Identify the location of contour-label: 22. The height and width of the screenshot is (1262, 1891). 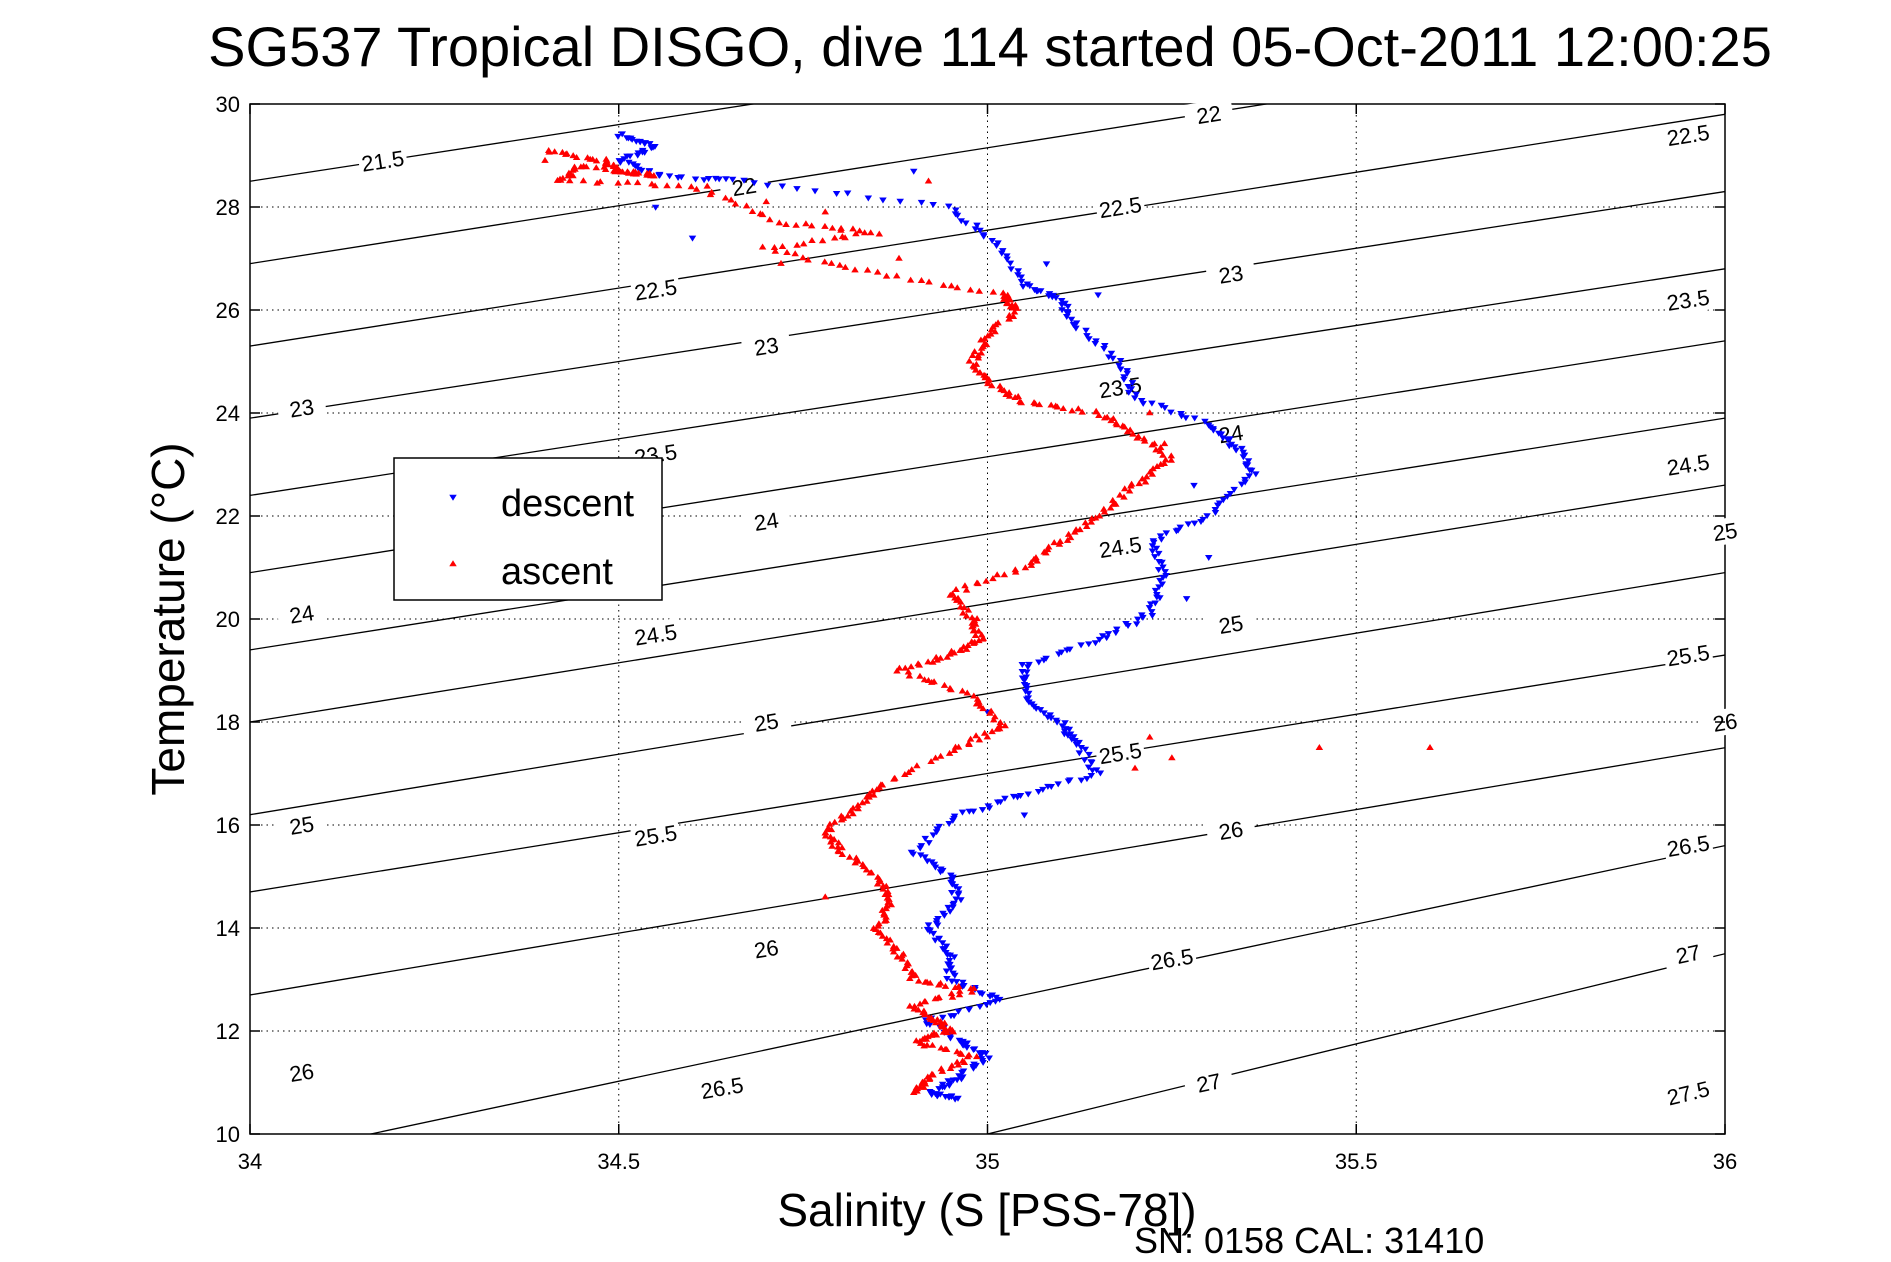
(1209, 115).